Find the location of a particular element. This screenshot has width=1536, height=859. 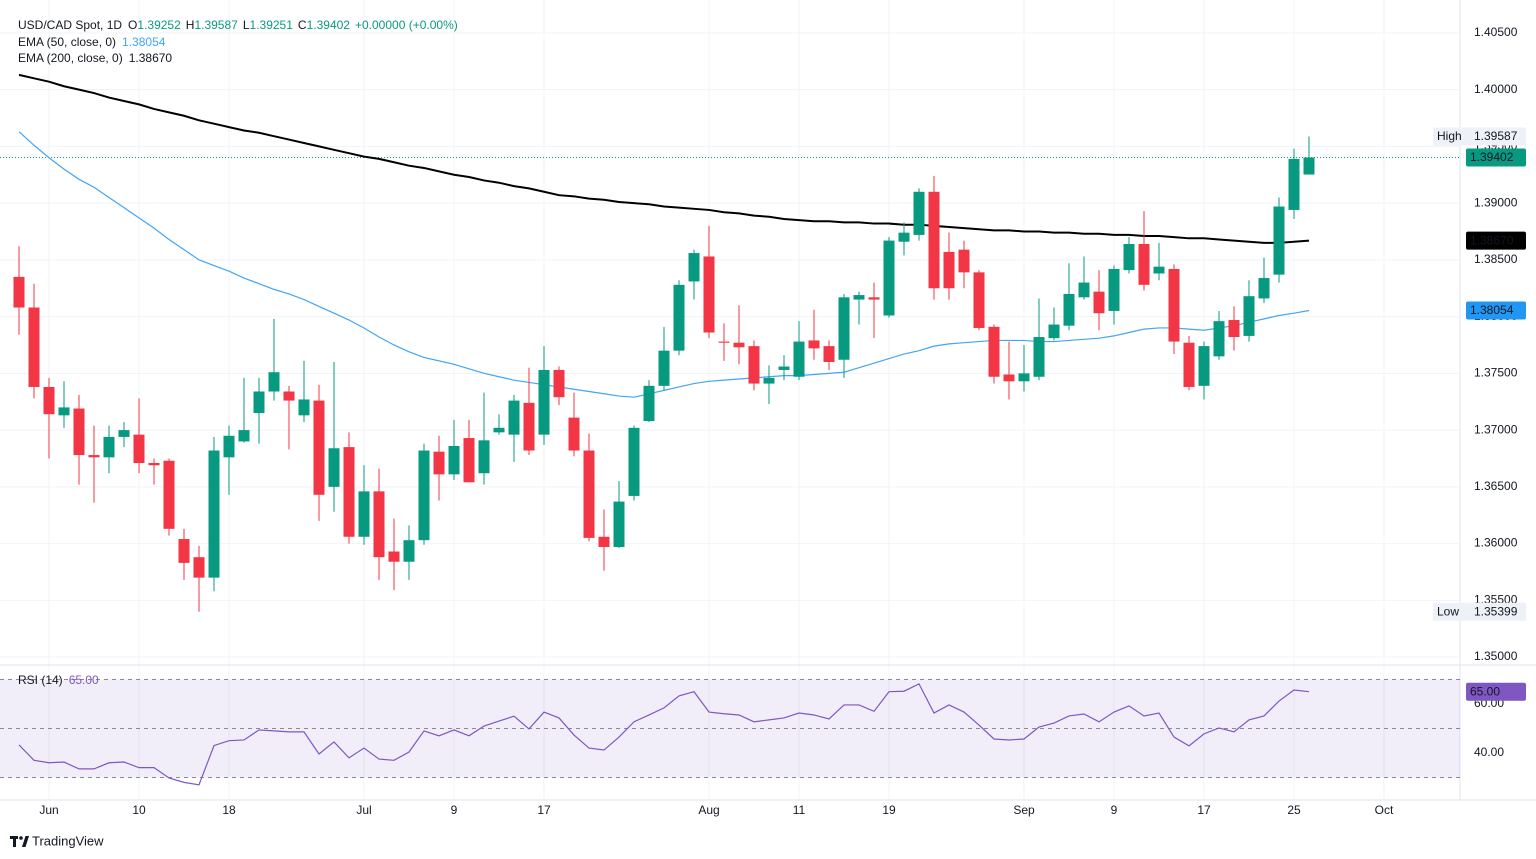

legend-series-value: 1.38670 is located at coordinates (151, 58).